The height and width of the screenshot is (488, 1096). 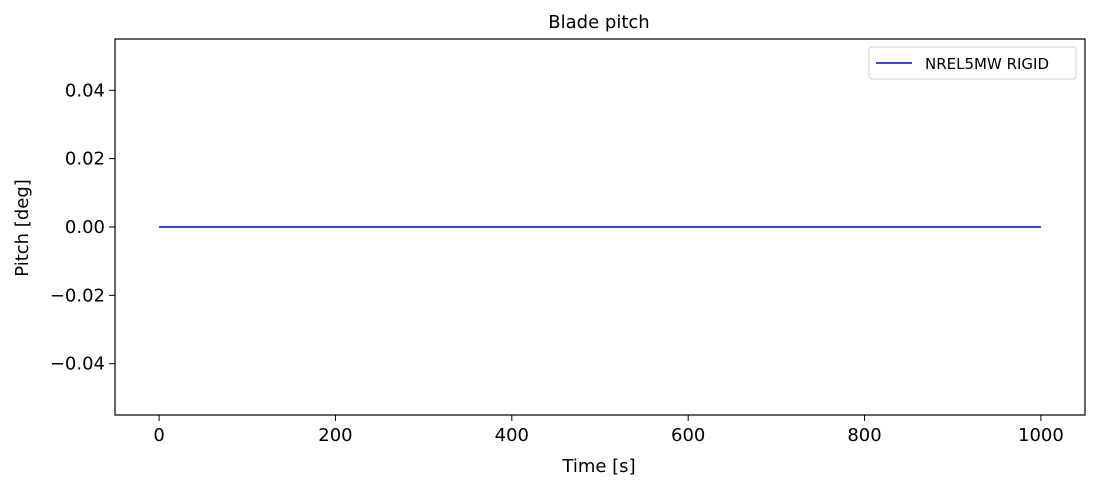 I want to click on y-axis: 0.04 0.02 0.00 −0.02 −0.04, so click(x=82, y=227).